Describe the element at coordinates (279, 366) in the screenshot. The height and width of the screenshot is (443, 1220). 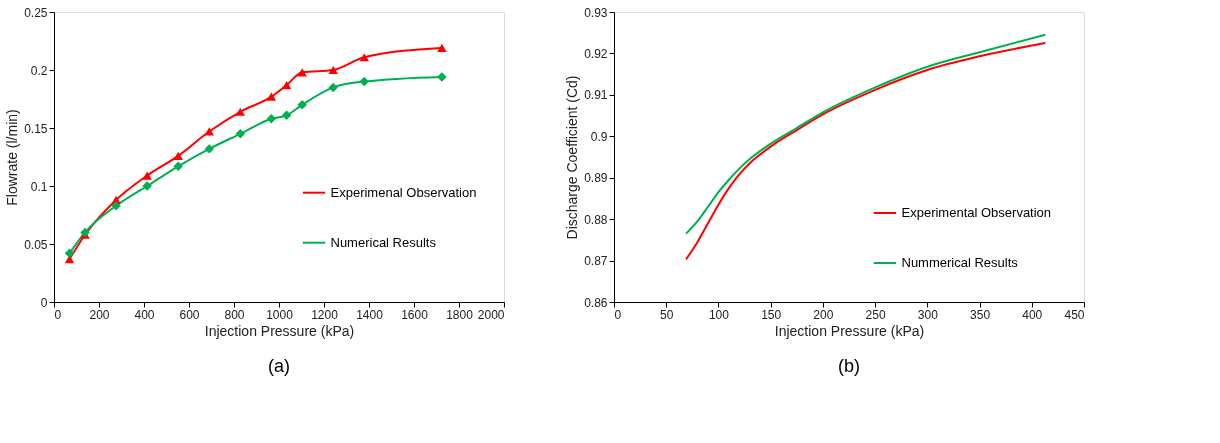
I see `text: (a)` at that location.